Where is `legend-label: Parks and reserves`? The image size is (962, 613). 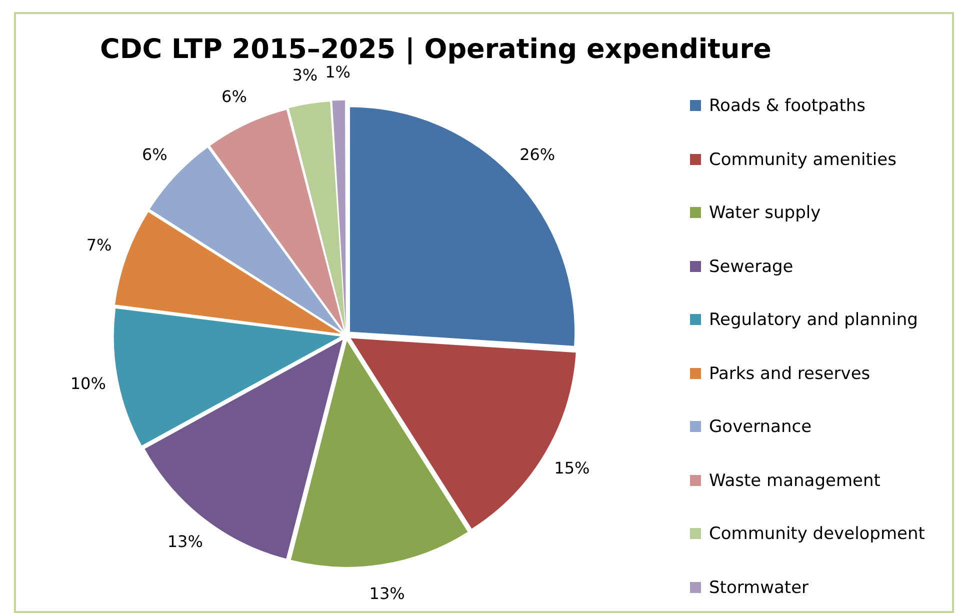
legend-label: Parks and reserves is located at coordinates (789, 374).